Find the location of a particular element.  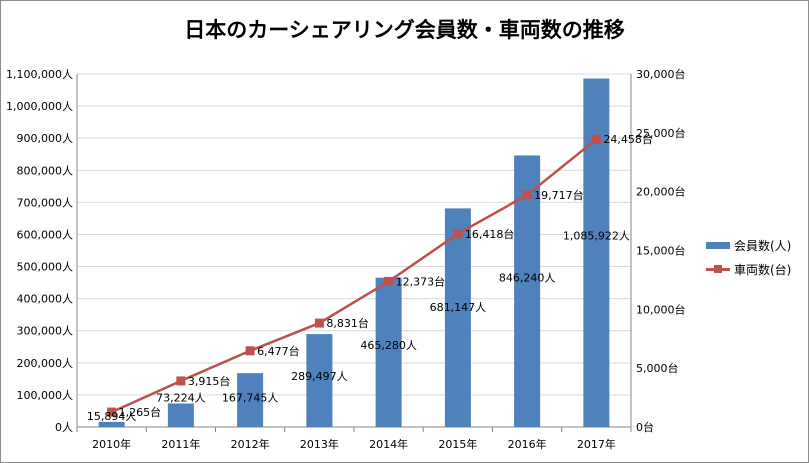

legend-swatch-members is located at coordinates (718, 245).